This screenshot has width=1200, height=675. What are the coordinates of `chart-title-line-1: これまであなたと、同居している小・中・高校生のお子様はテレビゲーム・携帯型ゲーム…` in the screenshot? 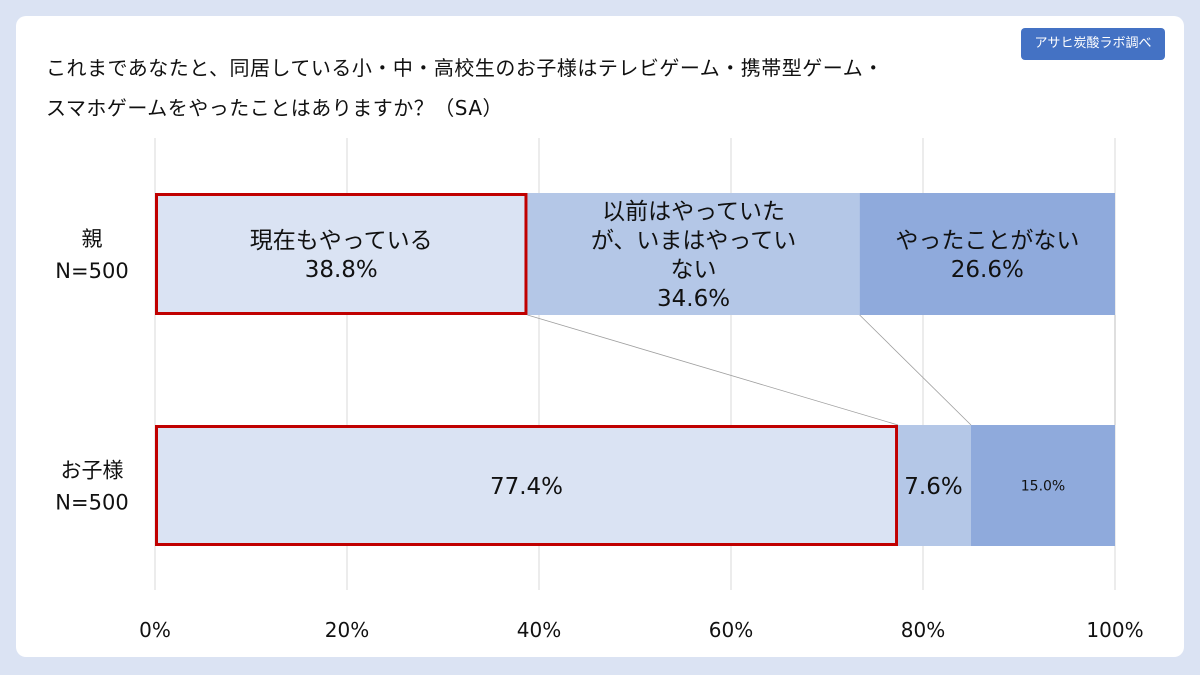 It's located at (465, 68).